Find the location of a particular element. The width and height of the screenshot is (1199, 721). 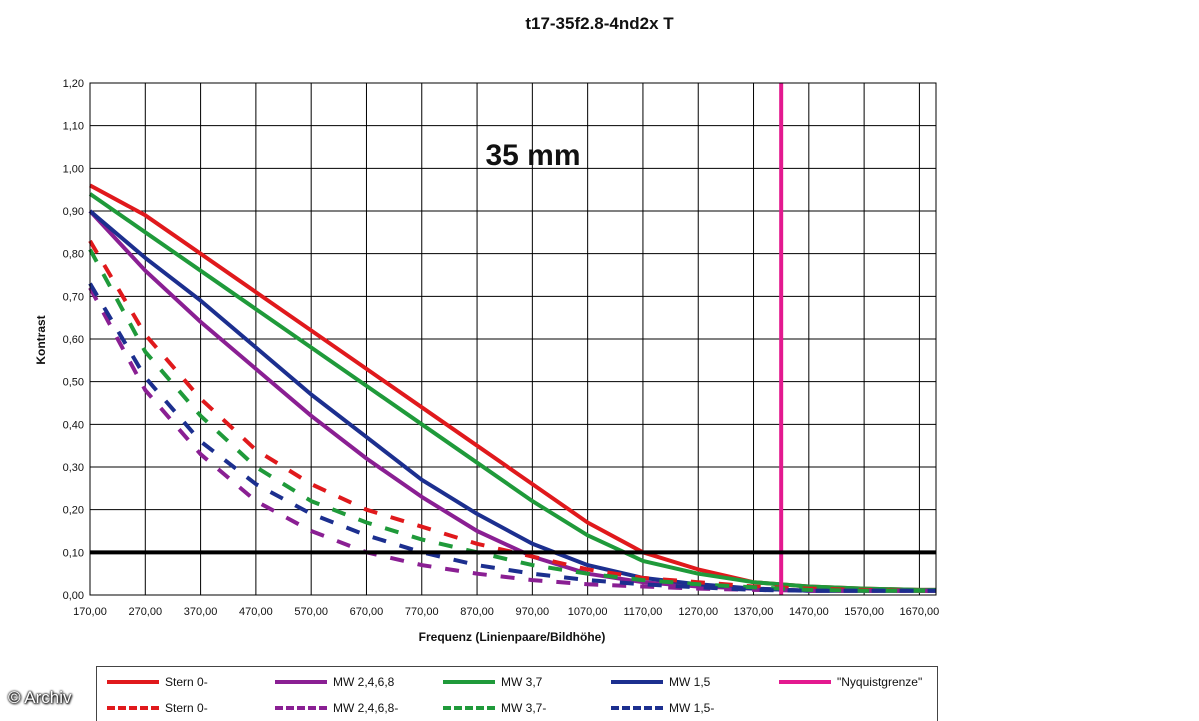

x-tick-label: 170,00 is located at coordinates (90, 612).